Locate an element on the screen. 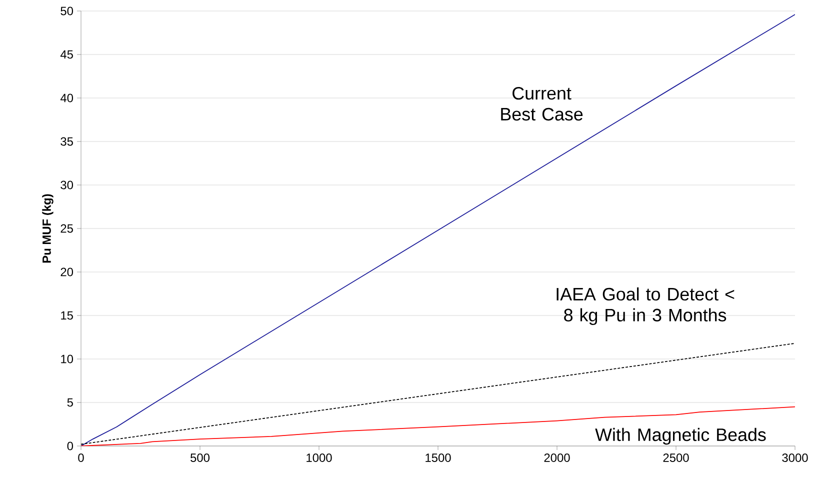 The height and width of the screenshot is (485, 813). y-tick-label: 5 is located at coordinates (70, 402).